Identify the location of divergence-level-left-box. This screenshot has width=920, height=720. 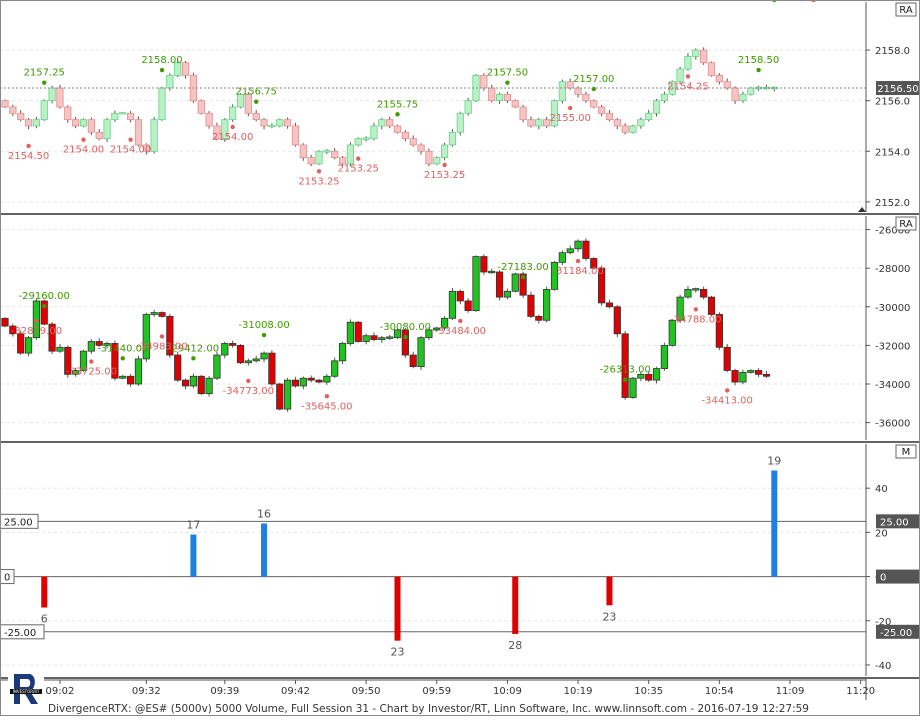
(22, 632).